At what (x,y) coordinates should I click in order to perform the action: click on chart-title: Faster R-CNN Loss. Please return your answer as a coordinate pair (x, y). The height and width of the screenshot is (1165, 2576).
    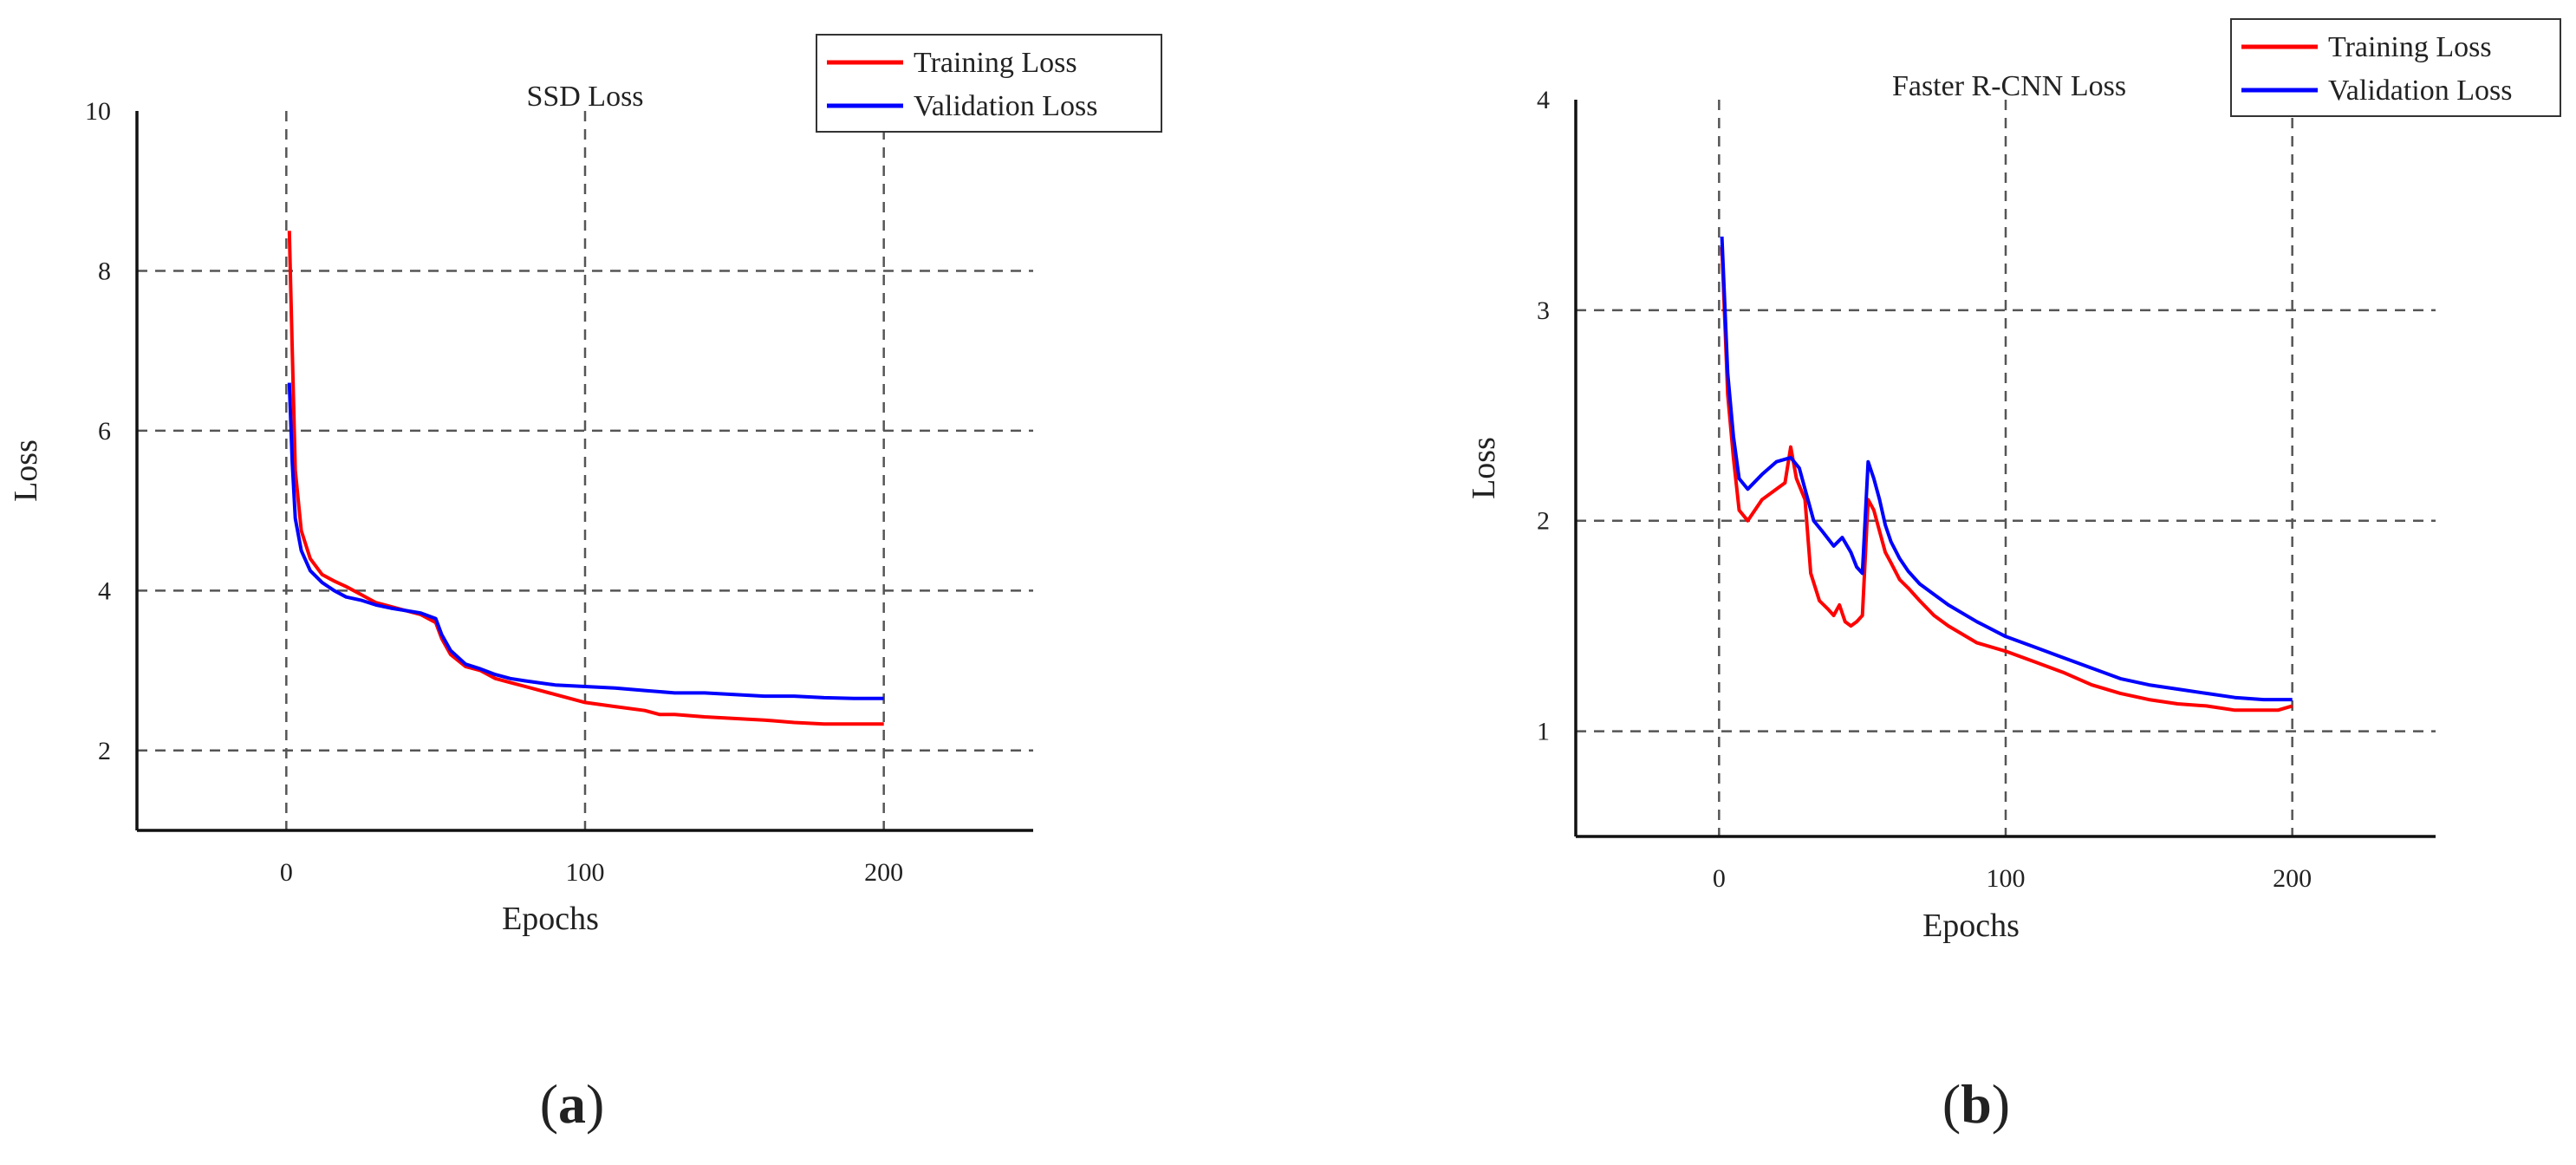
    Looking at the image, I should click on (2009, 86).